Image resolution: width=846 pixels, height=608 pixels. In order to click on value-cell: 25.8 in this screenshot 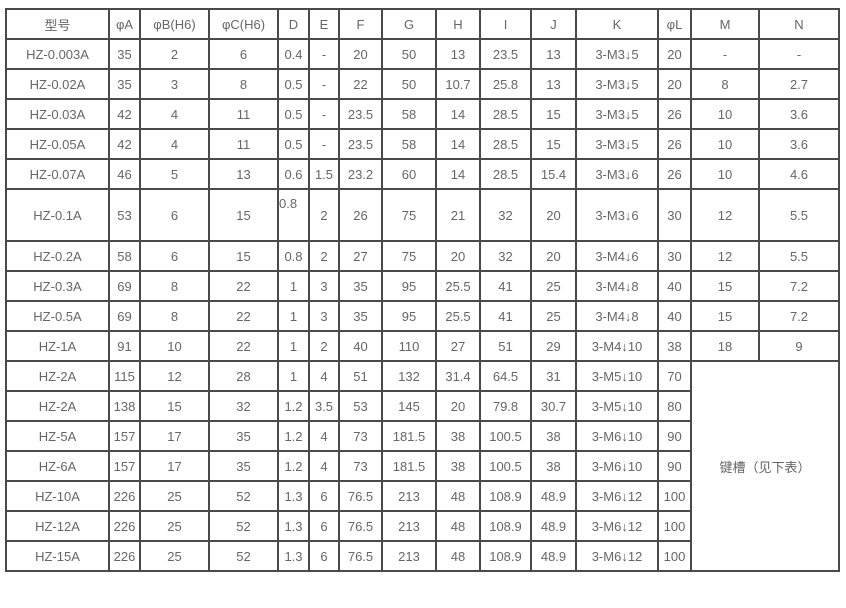, I will do `click(505, 84)`.